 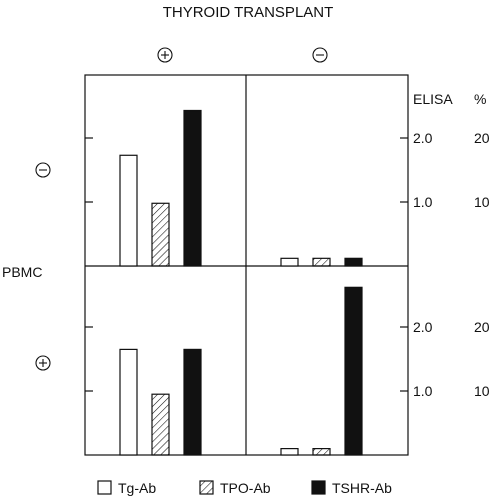 I want to click on legend-item: TSHR-Ab, so click(x=351, y=488).